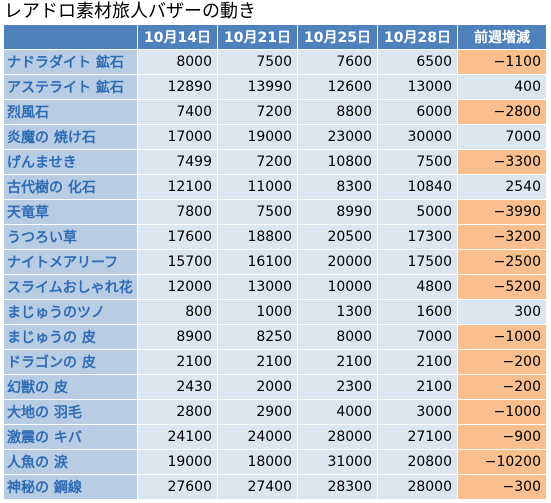 Image resolution: width=551 pixels, height=503 pixels. Describe the element at coordinates (257, 37) in the screenshot. I see `header-cell: 10月21日` at that location.